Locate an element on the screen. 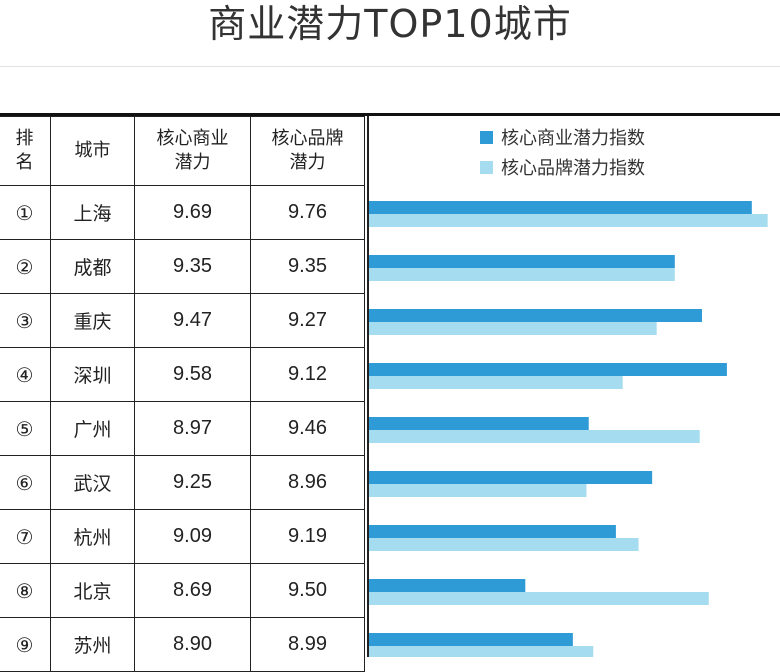 The image size is (780, 672). biz-score-cell: 9.47 is located at coordinates (192, 320).